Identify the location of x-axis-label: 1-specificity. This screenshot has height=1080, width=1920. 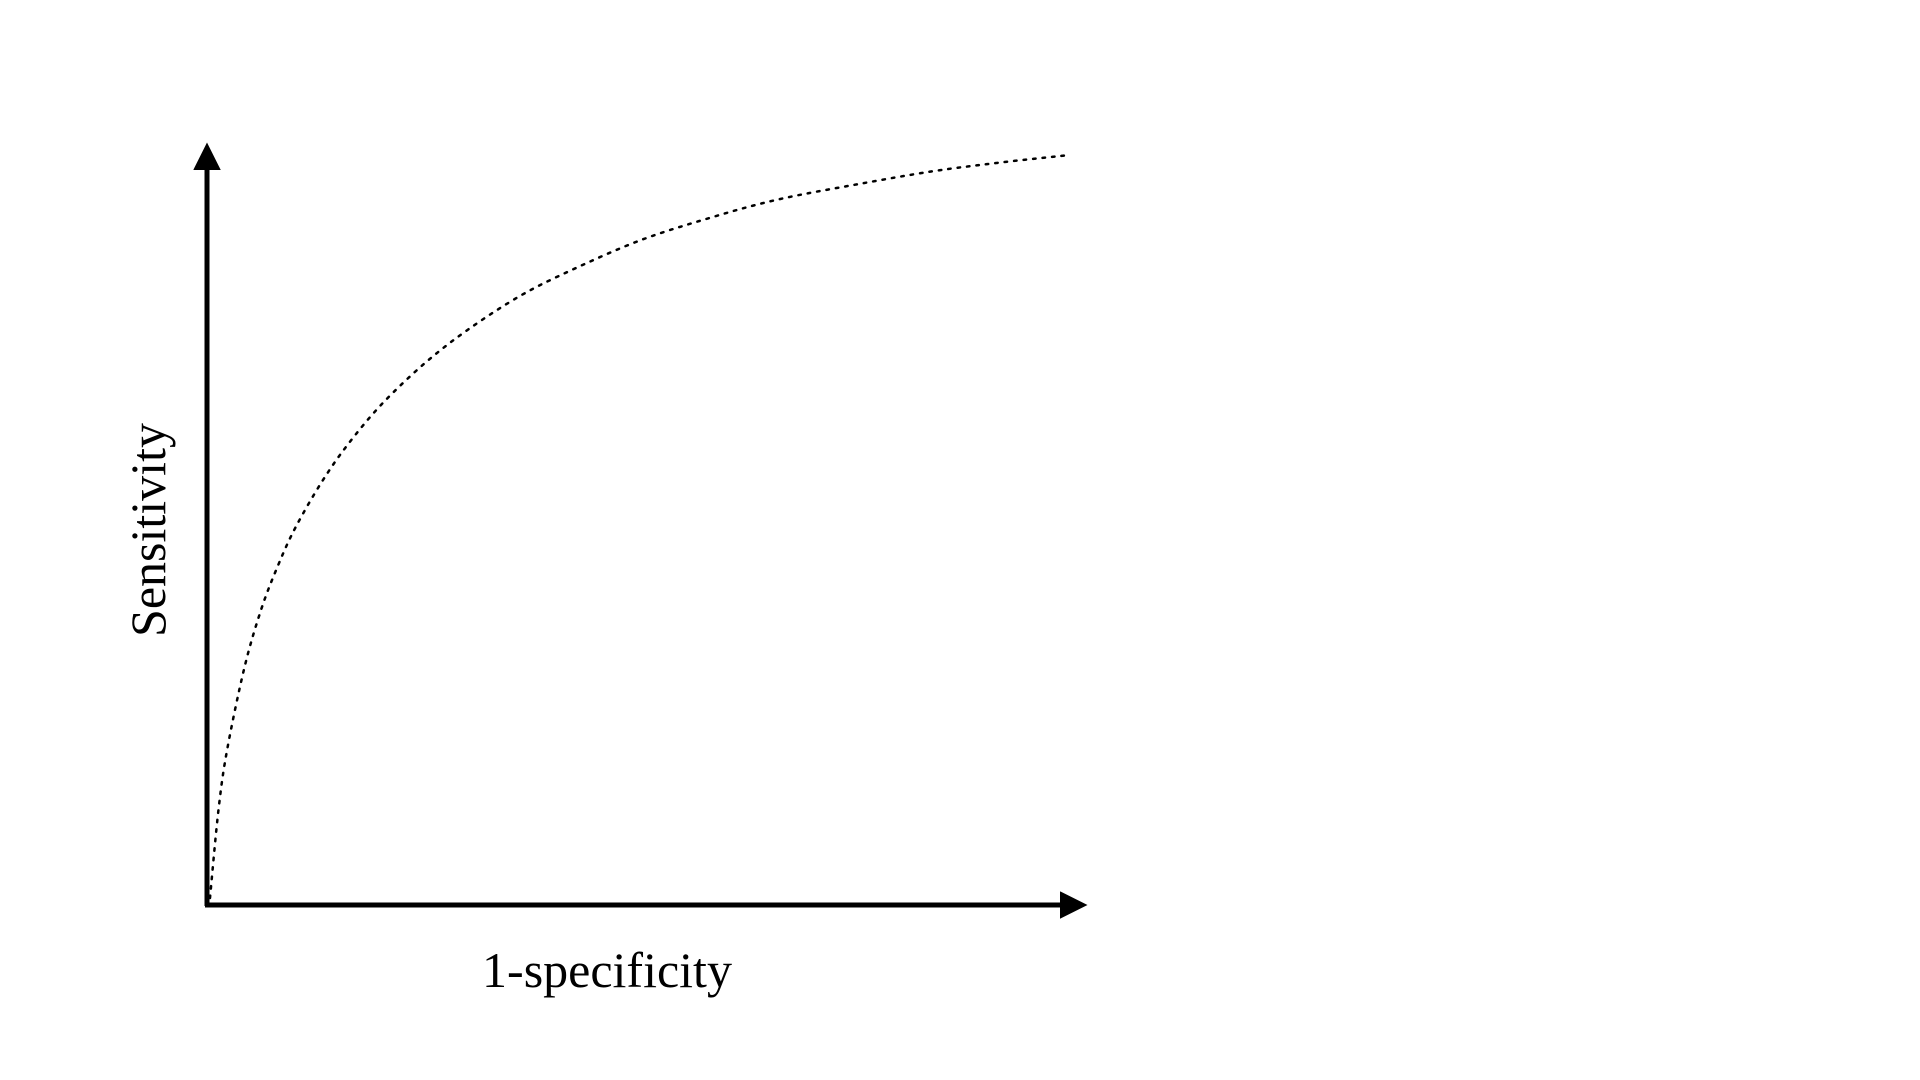
(607, 970).